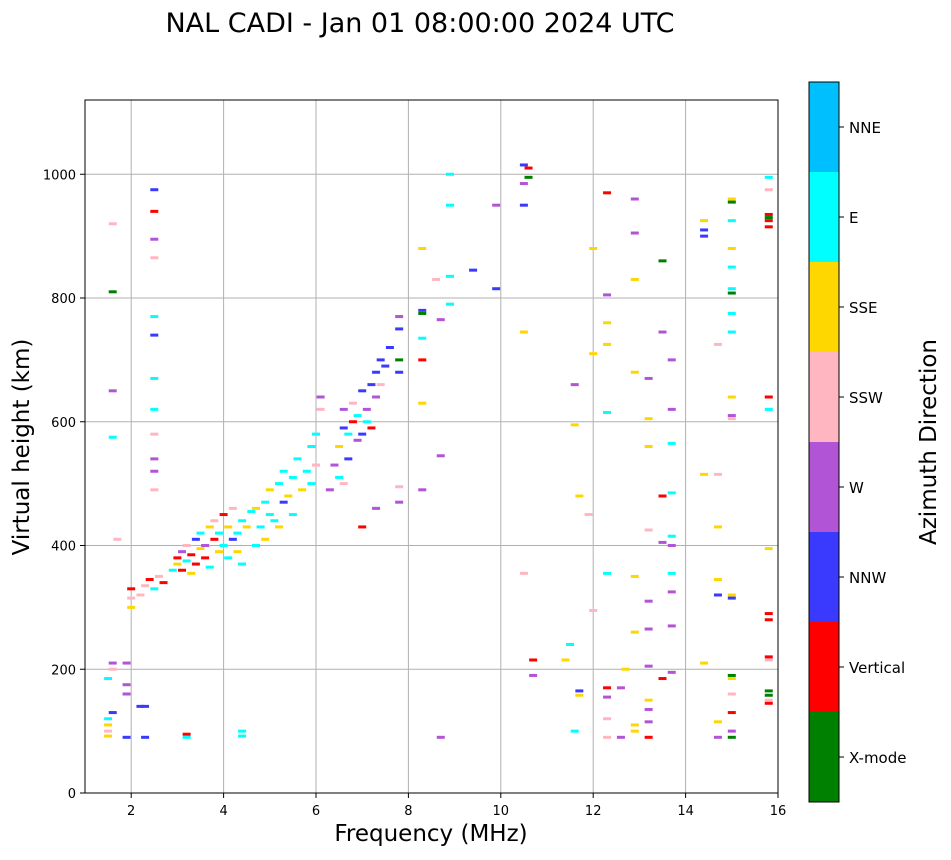 This screenshot has height=860, width=951. What do you see at coordinates (856, 488) in the screenshot?
I see `colorbar-tick-label: W` at bounding box center [856, 488].